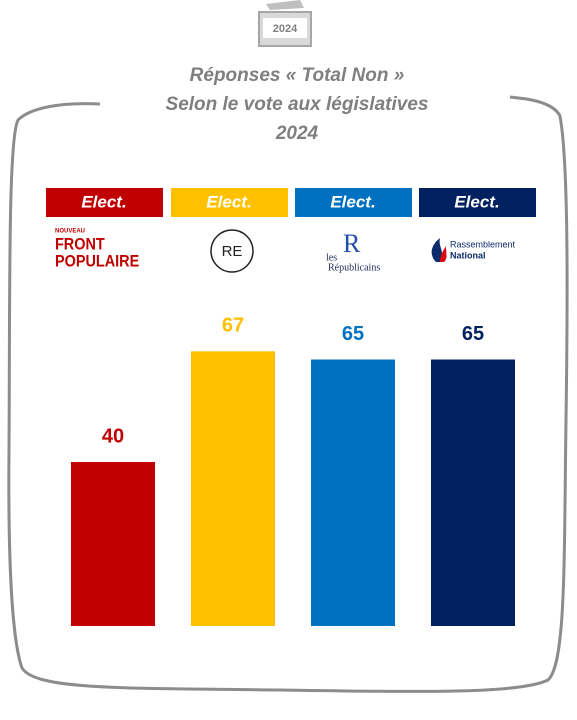 The height and width of the screenshot is (720, 577). I want to click on logo-text: POPULAIRE, so click(97, 261).